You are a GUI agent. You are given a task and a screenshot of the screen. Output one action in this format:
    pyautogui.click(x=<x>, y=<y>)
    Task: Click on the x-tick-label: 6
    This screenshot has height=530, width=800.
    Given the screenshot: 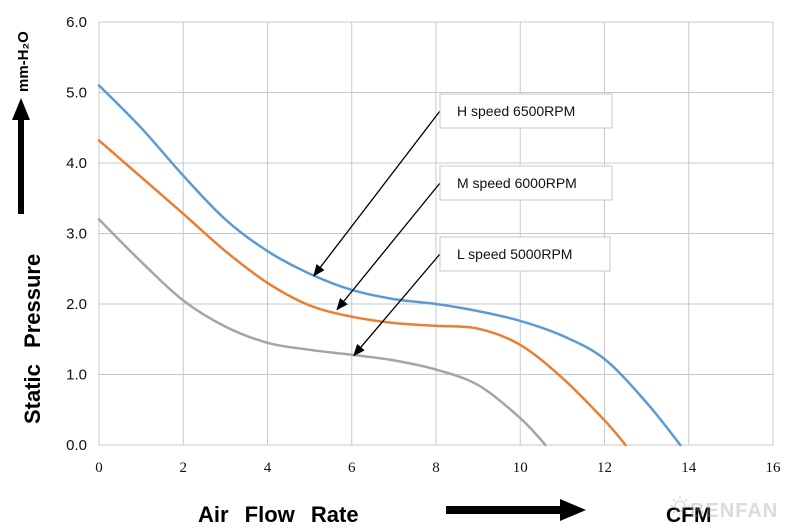 What is the action you would take?
    pyautogui.click(x=352, y=468)
    